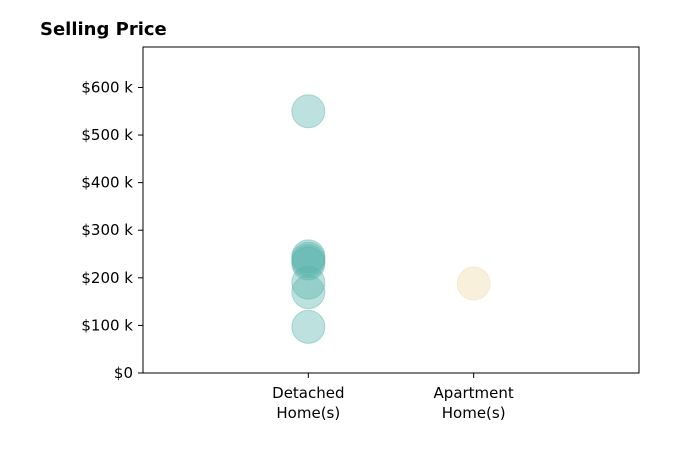 The width and height of the screenshot is (679, 462). Describe the element at coordinates (474, 403) in the screenshot. I see `x-tick-label: Apartment Home(s)` at that location.